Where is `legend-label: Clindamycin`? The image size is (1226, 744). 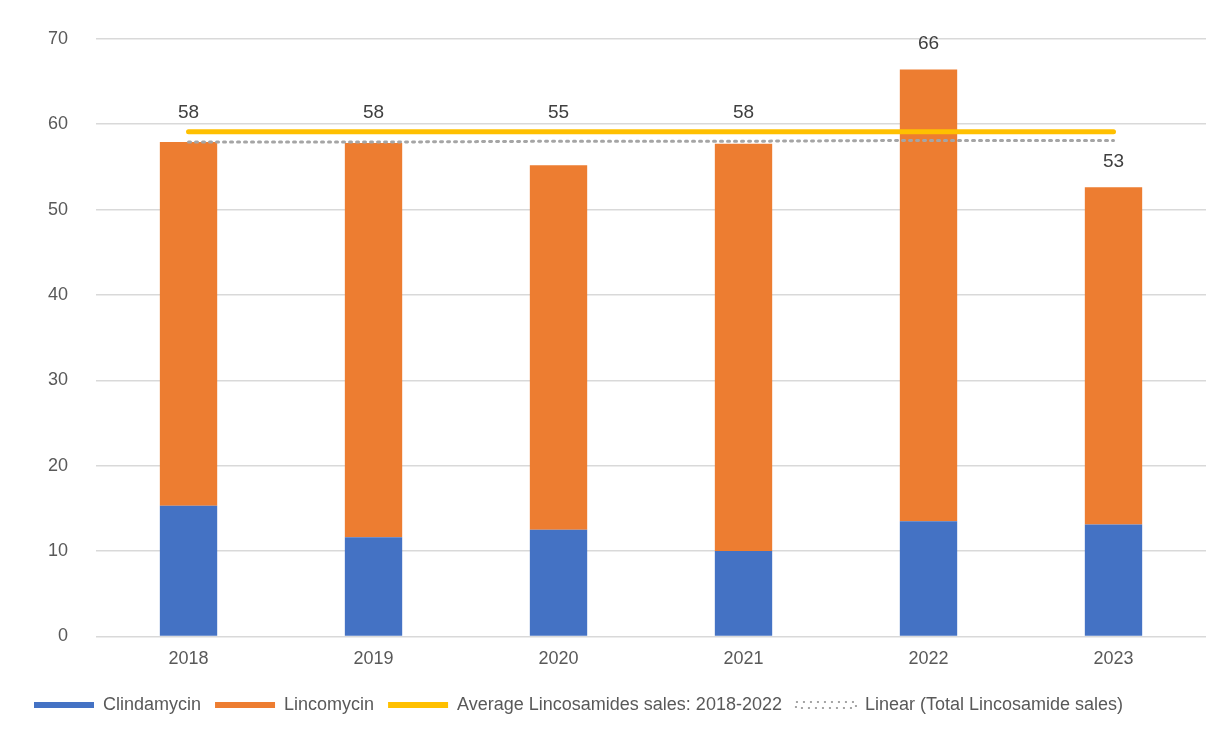
legend-label: Clindamycin is located at coordinates (152, 703).